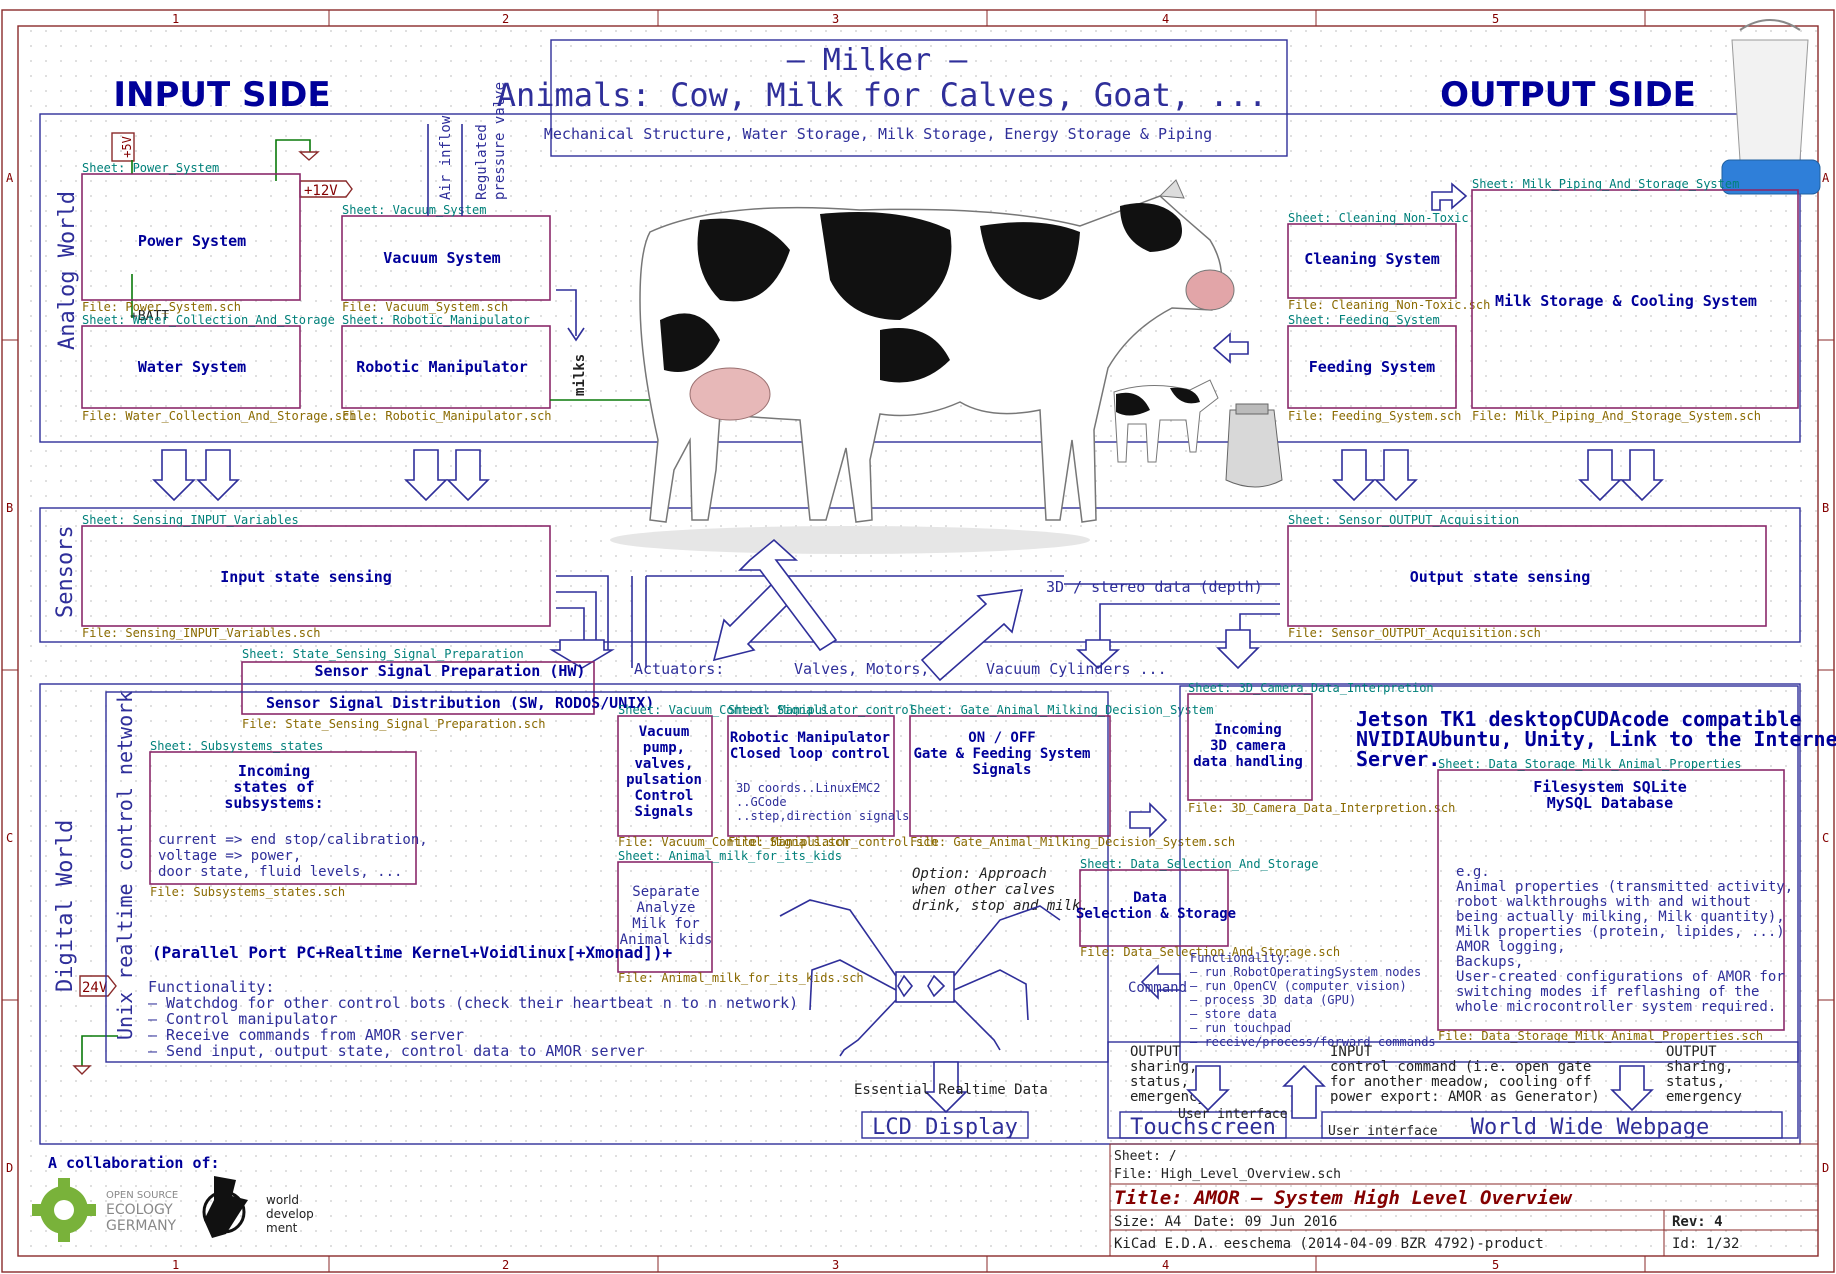  I want to click on io-line: OUTPUT, so click(1691, 1052).